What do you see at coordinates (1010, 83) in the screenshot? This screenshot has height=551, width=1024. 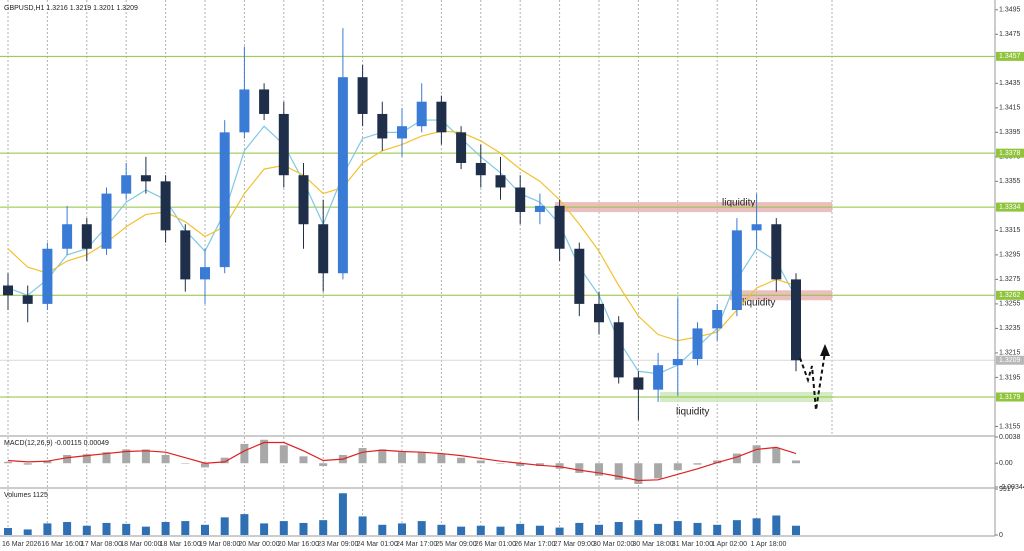 I see `y-tick-label: 1.3435` at bounding box center [1010, 83].